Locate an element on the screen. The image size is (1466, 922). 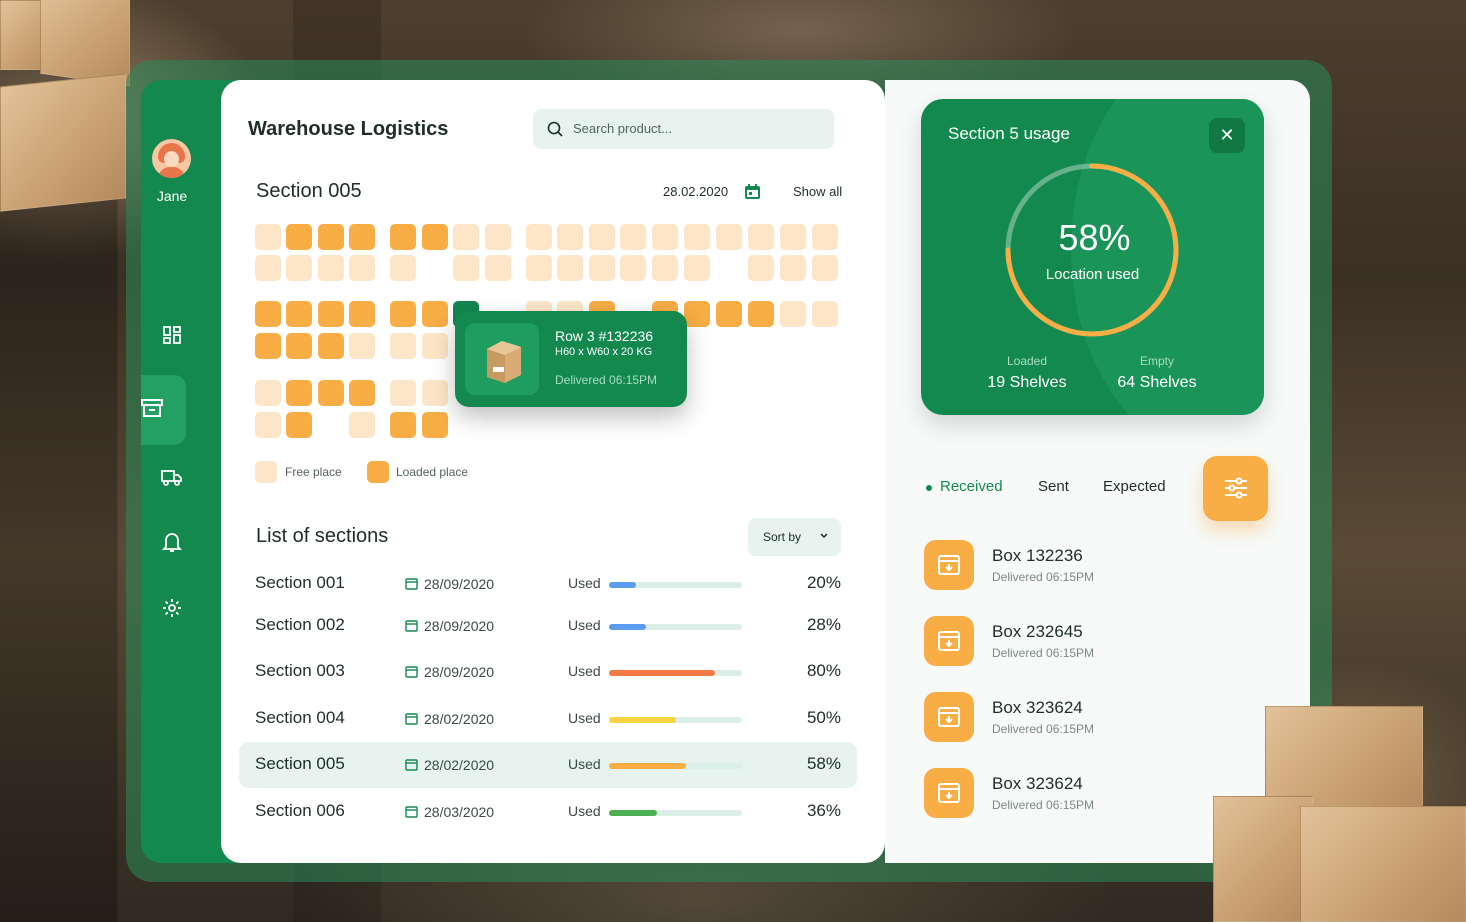
section-date: 28/09/2020 is located at coordinates (459, 626).